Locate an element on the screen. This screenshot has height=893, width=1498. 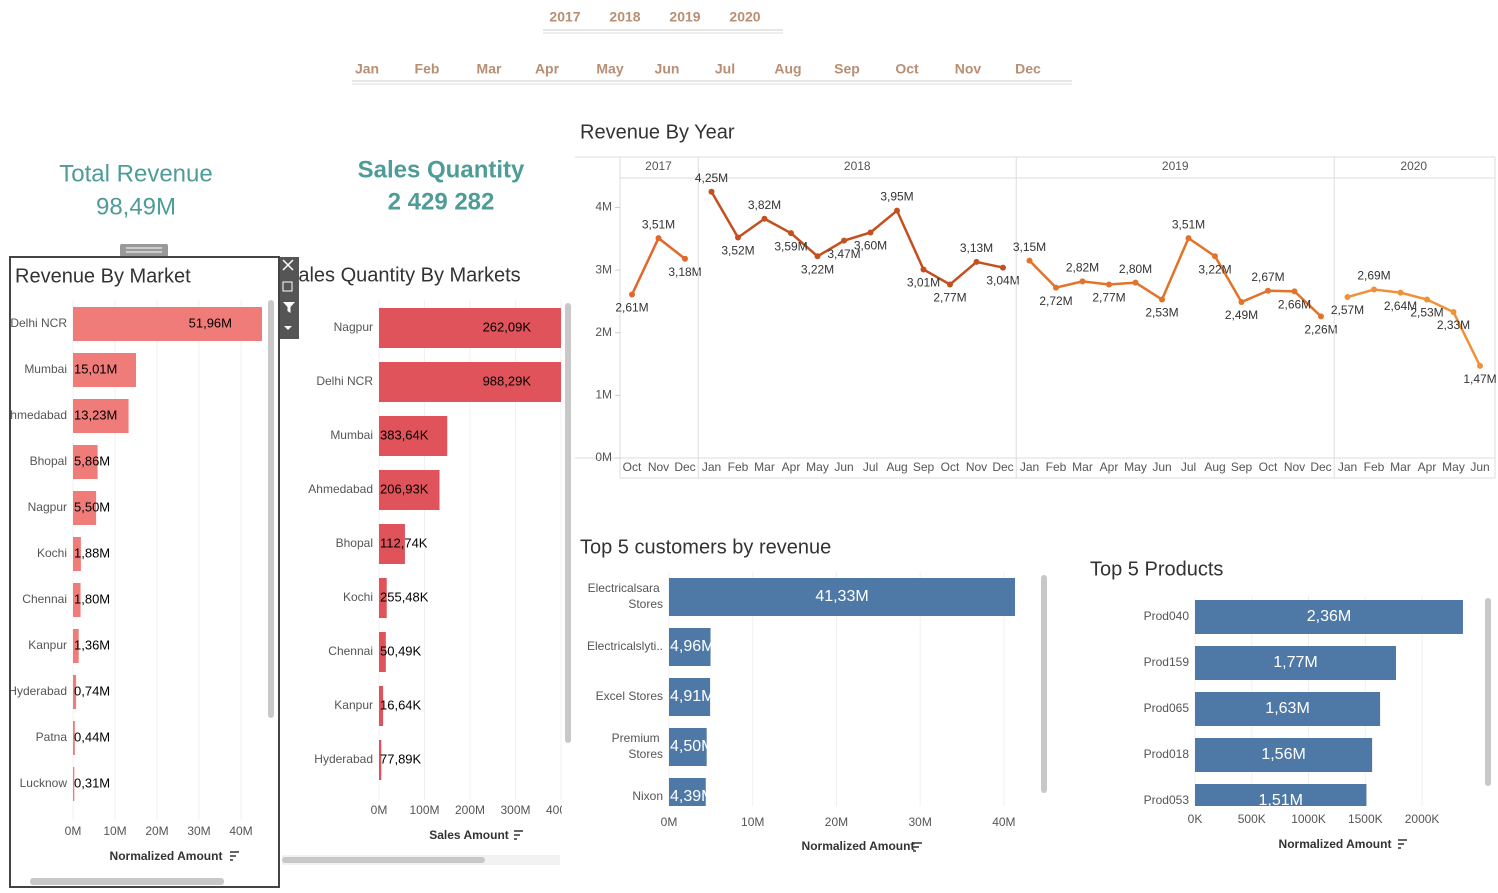
drag-handle is located at coordinates (144, 250).